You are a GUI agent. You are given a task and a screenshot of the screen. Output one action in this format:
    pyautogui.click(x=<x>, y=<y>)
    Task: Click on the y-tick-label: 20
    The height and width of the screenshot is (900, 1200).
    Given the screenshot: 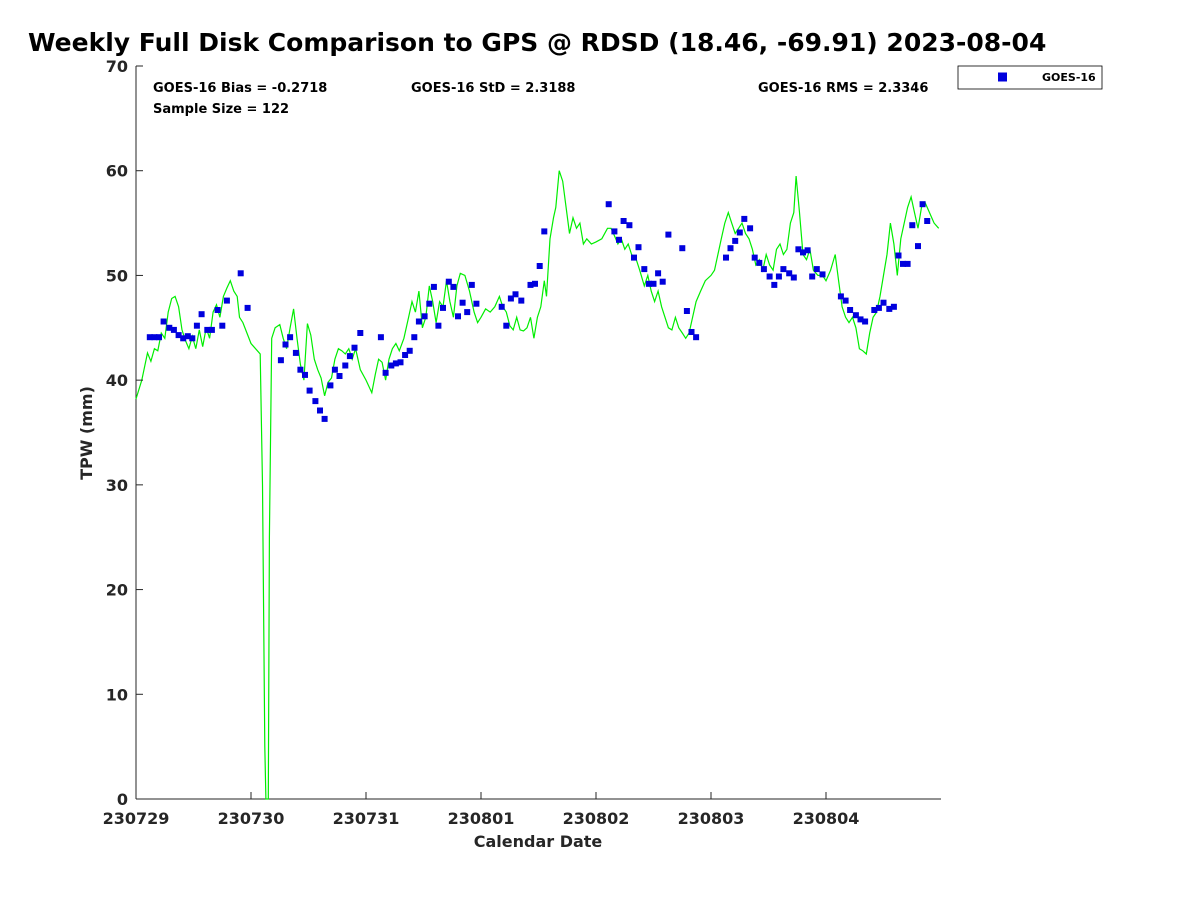 What is the action you would take?
    pyautogui.click(x=117, y=590)
    